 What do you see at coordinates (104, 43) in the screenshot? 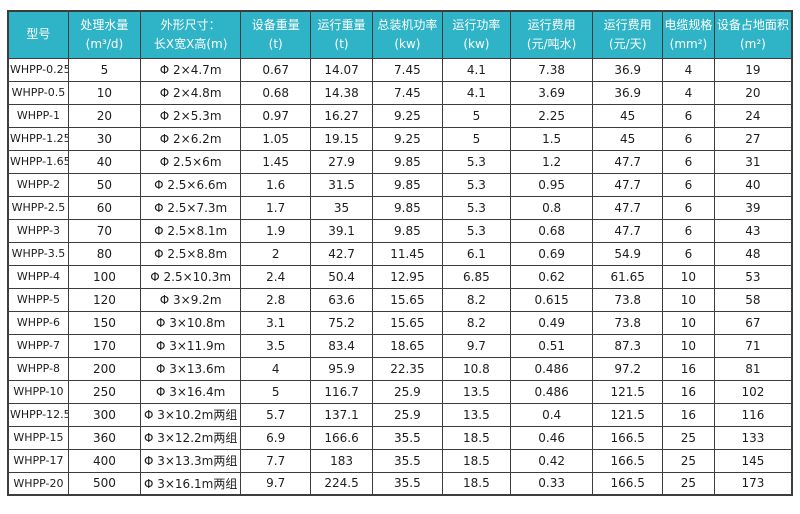
I see `header-unit: (m³/d)` at bounding box center [104, 43].